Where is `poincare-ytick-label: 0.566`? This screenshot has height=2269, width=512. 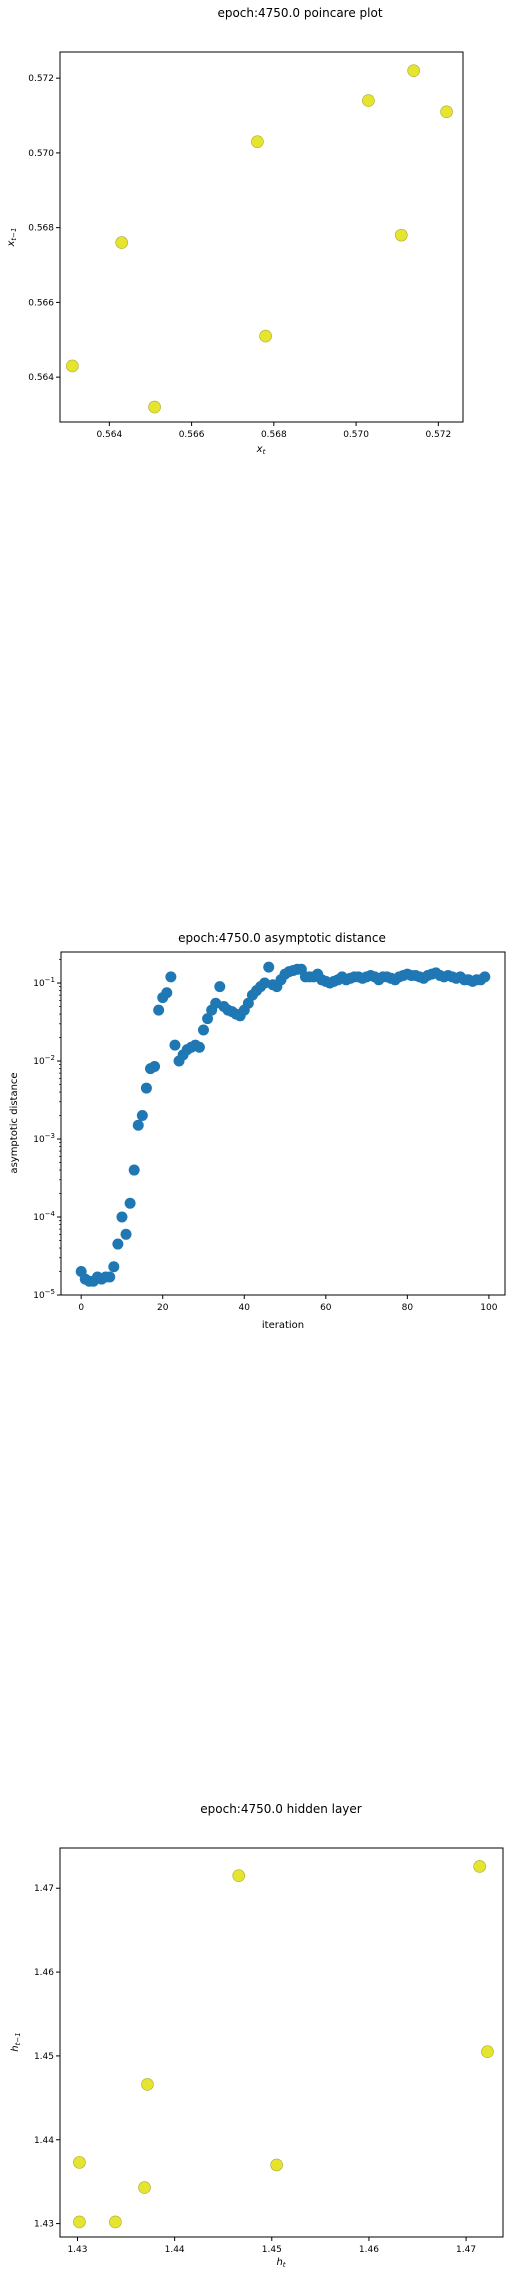 poincare-ytick-label: 0.566 is located at coordinates (41, 303).